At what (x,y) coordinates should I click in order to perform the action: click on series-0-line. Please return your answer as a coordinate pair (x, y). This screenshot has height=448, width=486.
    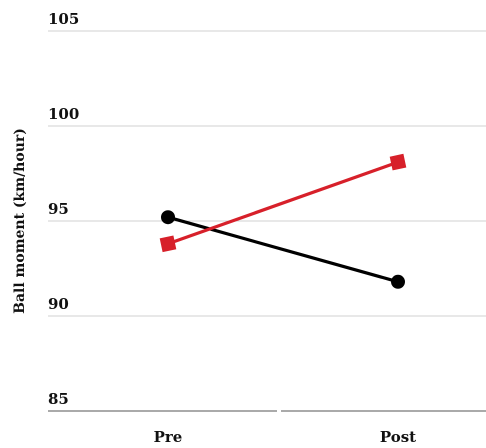
    Looking at the image, I should click on (283, 249).